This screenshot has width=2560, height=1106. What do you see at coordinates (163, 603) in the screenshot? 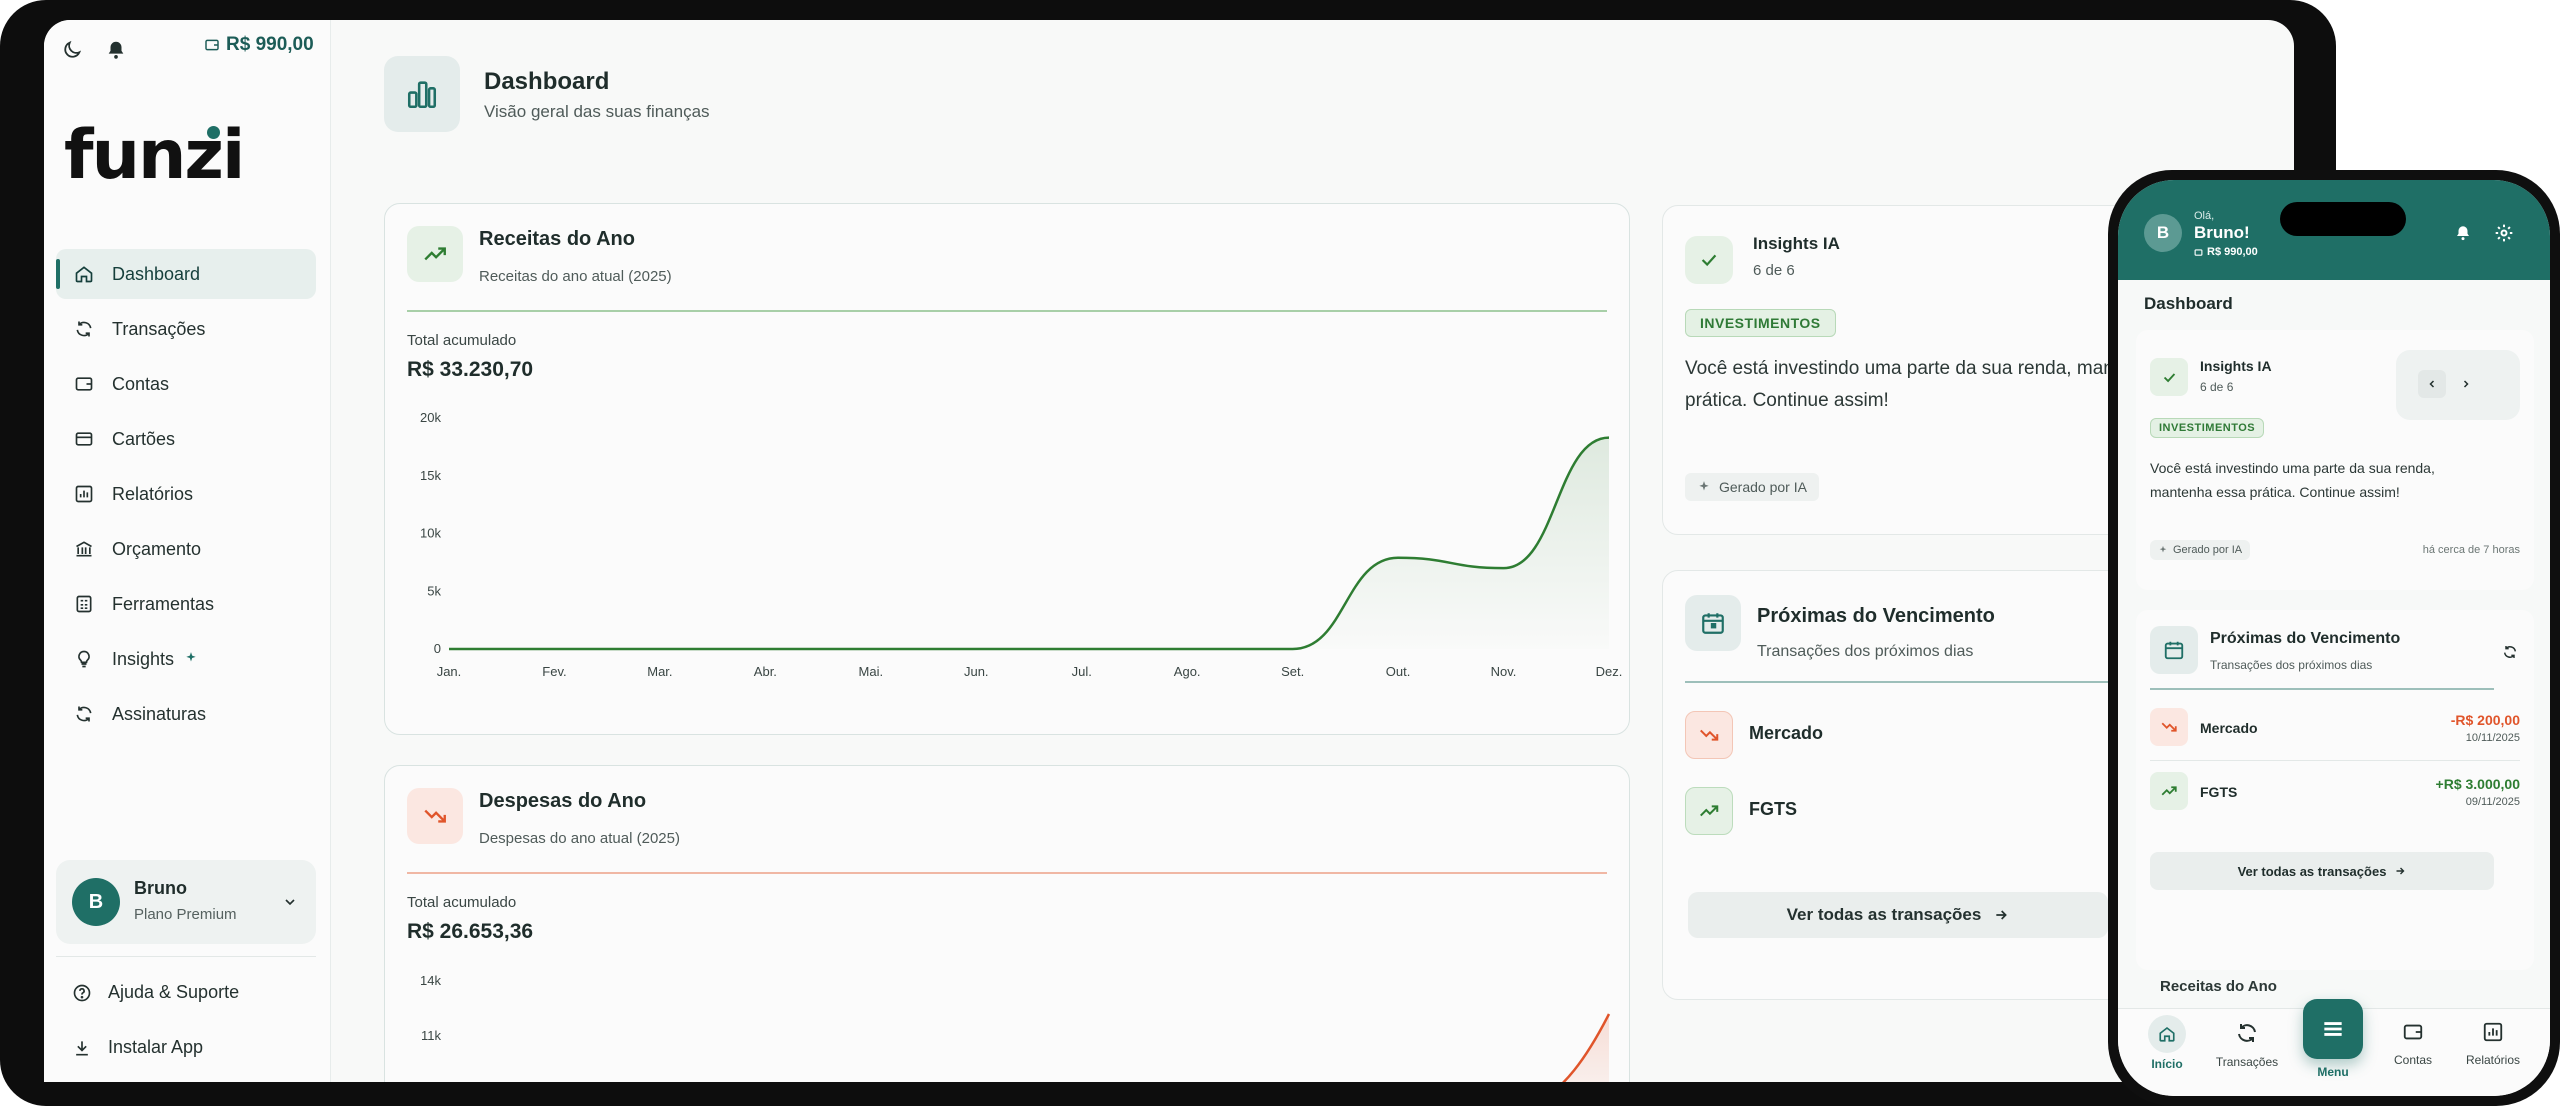
I see `sidebar-item-label: Ferramentas` at bounding box center [163, 603].